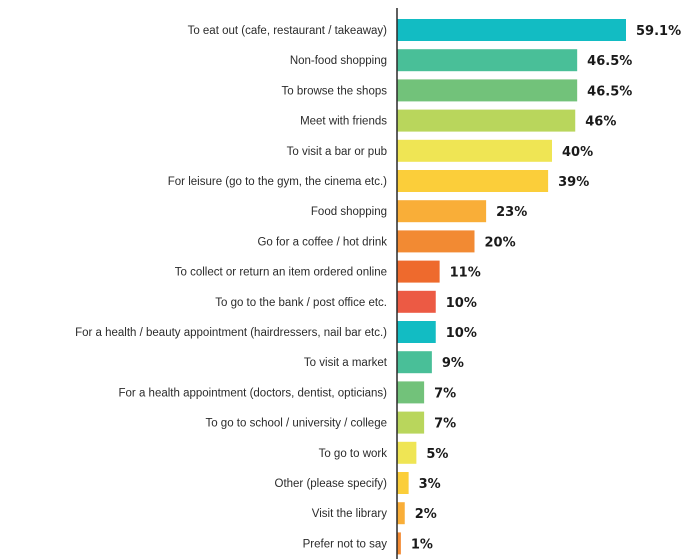  What do you see at coordinates (426, 514) in the screenshot?
I see `value-label: 2%` at bounding box center [426, 514].